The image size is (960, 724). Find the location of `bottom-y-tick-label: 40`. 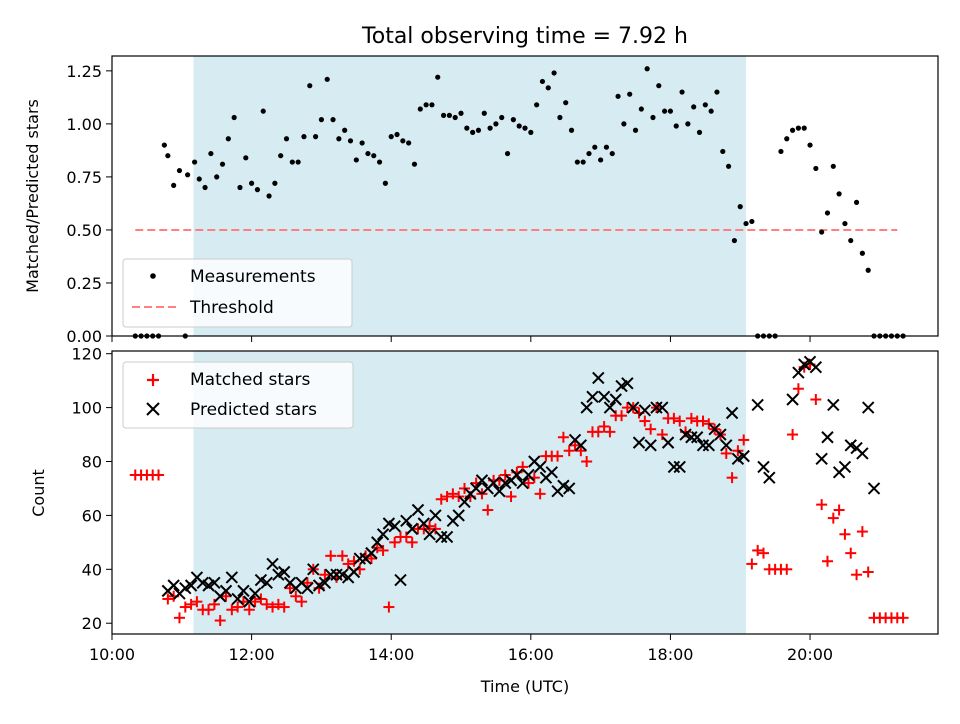

bottom-y-tick-label: 40 is located at coordinates (92, 569).